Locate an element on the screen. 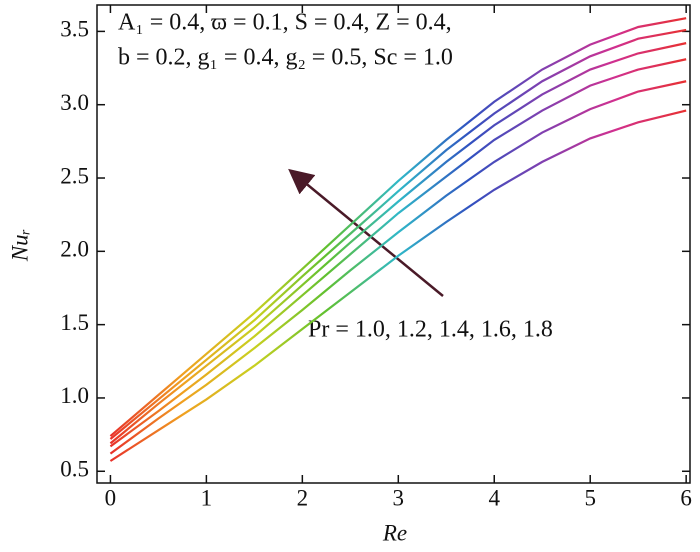 The image size is (700, 552). x-tick-label: 0 is located at coordinates (111, 497).